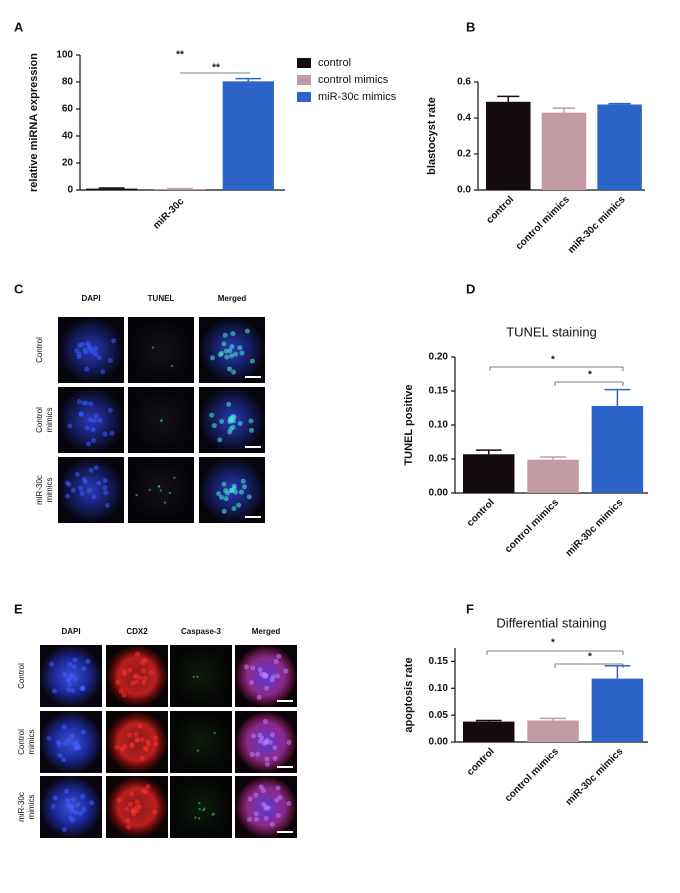  What do you see at coordinates (439, 742) in the screenshot?
I see `y-tick-label: 0.00` at bounding box center [439, 742].